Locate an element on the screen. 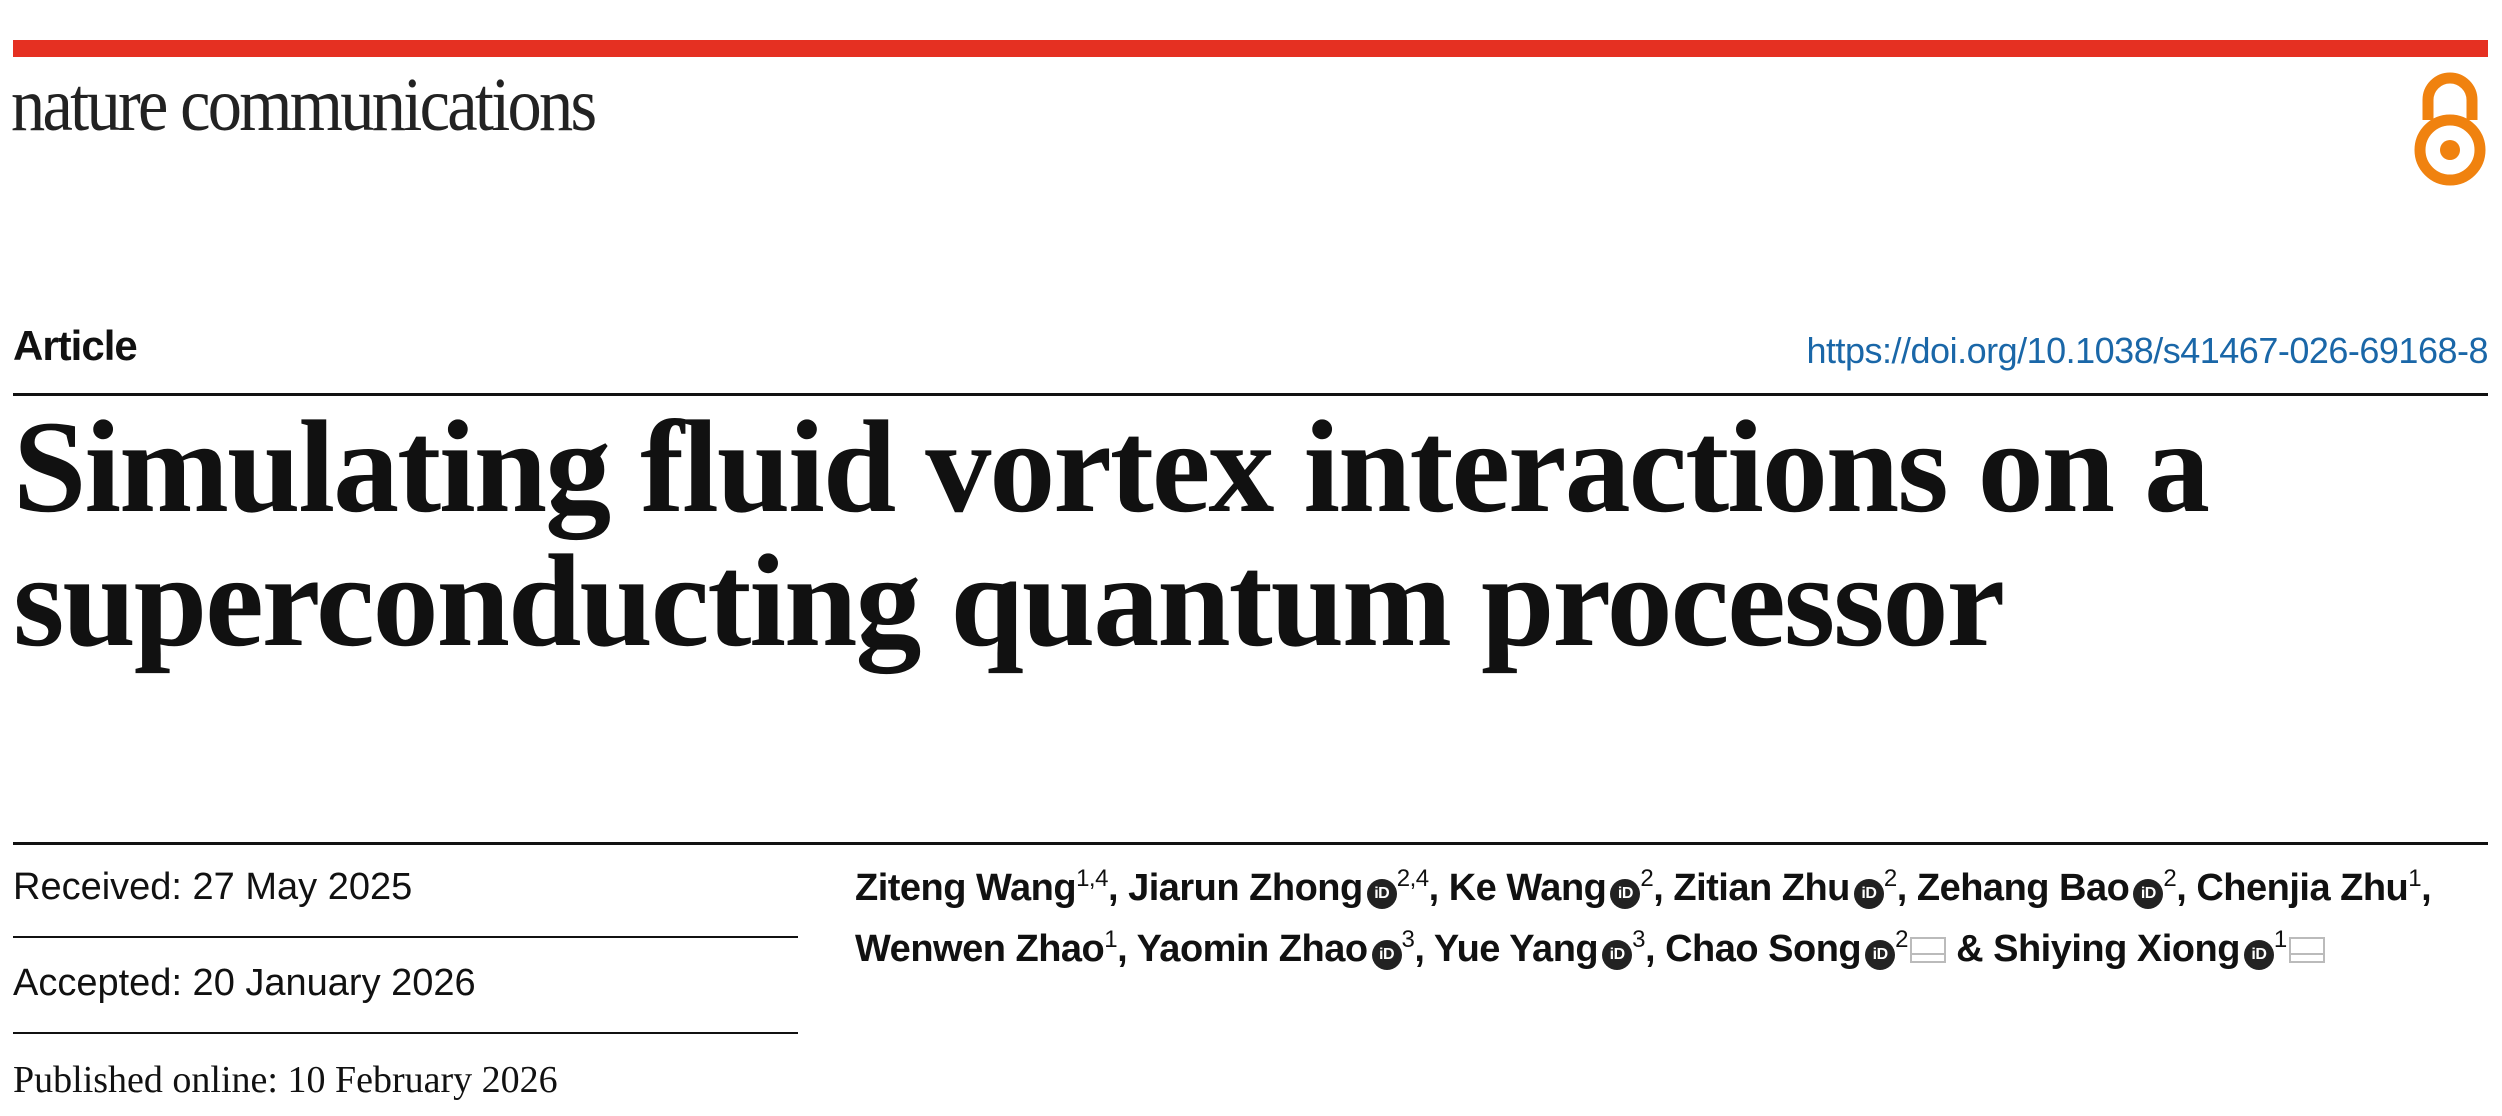 The width and height of the screenshot is (2502, 1116). author-name: Chao Song is located at coordinates (1763, 949).